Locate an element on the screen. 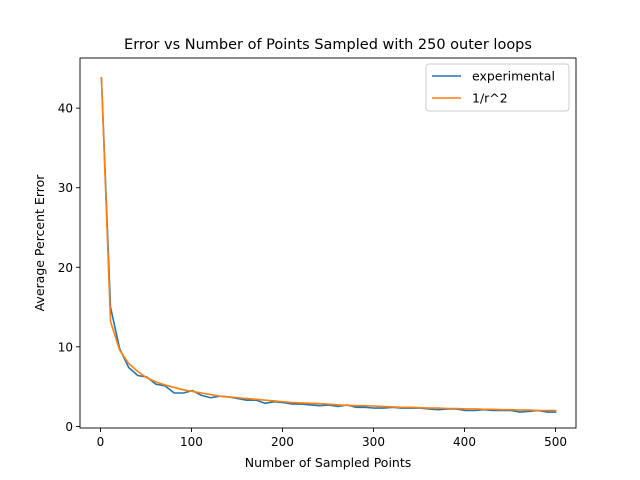 This screenshot has width=640, height=480. legend-box is located at coordinates (497, 87).